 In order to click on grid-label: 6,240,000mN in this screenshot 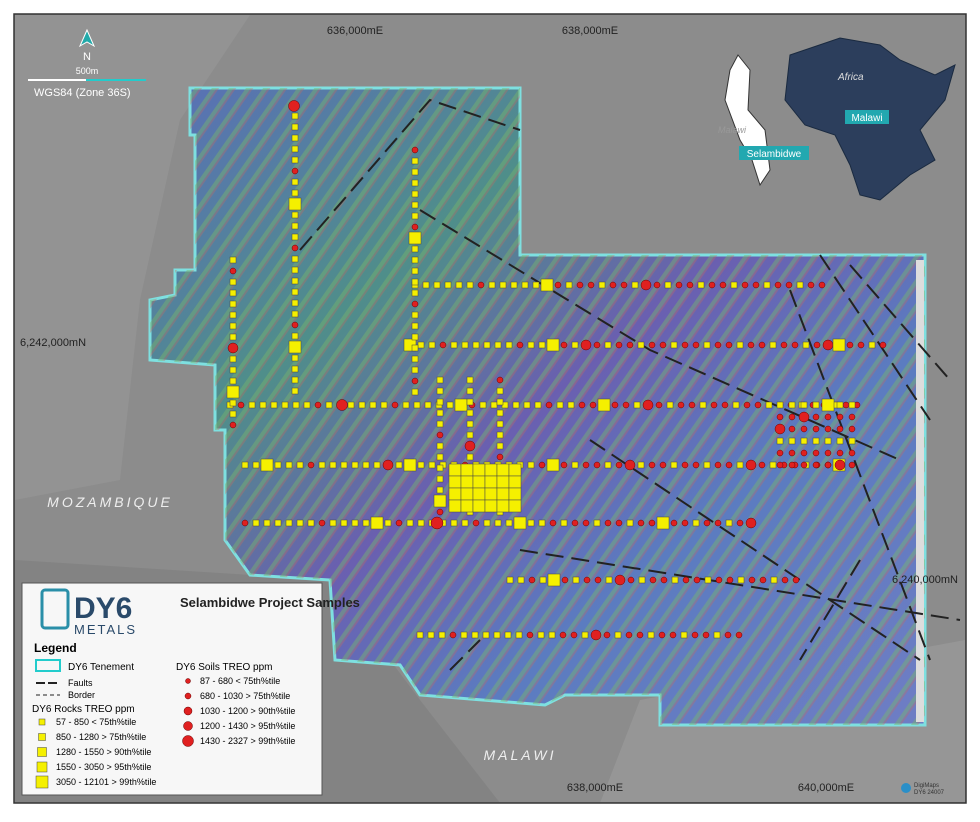, I will do `click(925, 580)`.